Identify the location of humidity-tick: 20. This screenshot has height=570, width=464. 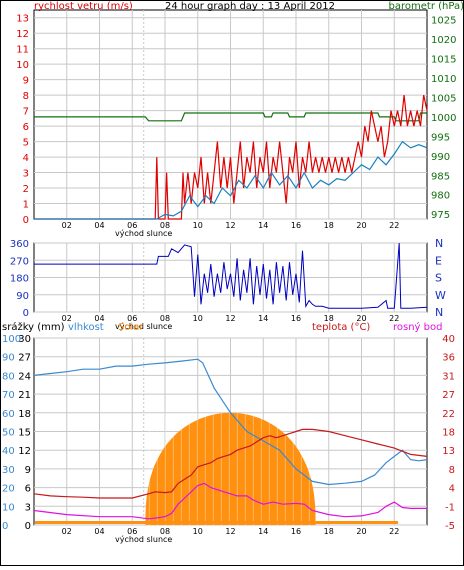
(8, 489).